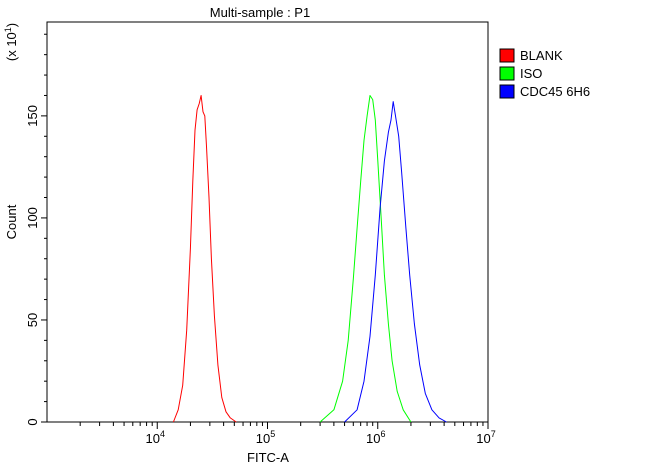 The height and width of the screenshot is (467, 650). What do you see at coordinates (11, 46) in the screenshot?
I see `y-multiplier-prefix: (x 10` at bounding box center [11, 46].